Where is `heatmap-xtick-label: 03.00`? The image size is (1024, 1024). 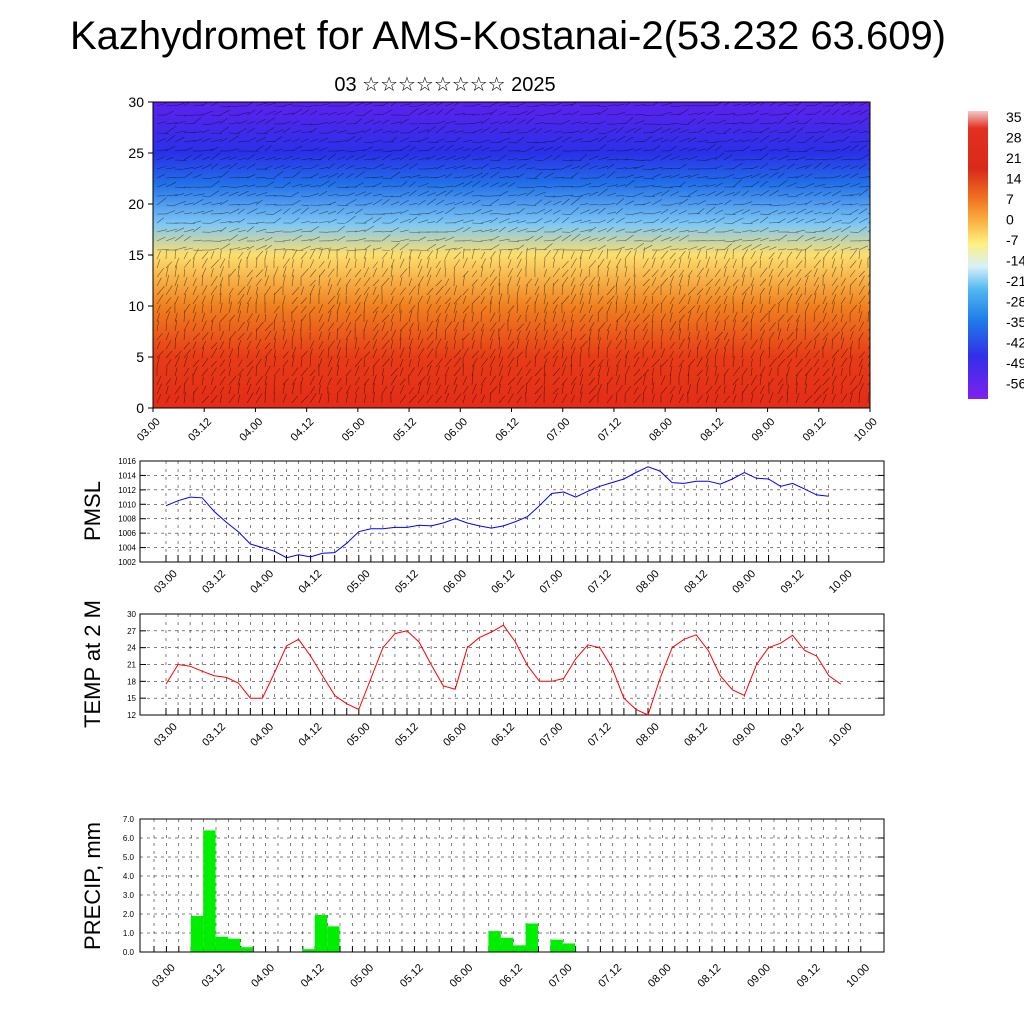 heatmap-xtick-label: 03.00 is located at coordinates (149, 430).